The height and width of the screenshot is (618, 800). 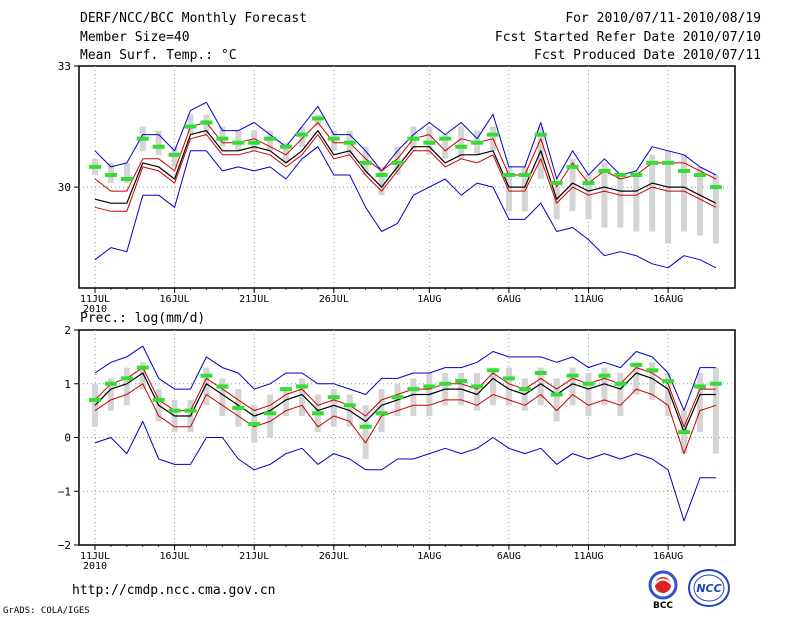 What do you see at coordinates (429, 556) in the screenshot?
I see `x-tick-label: 1AUG` at bounding box center [429, 556].